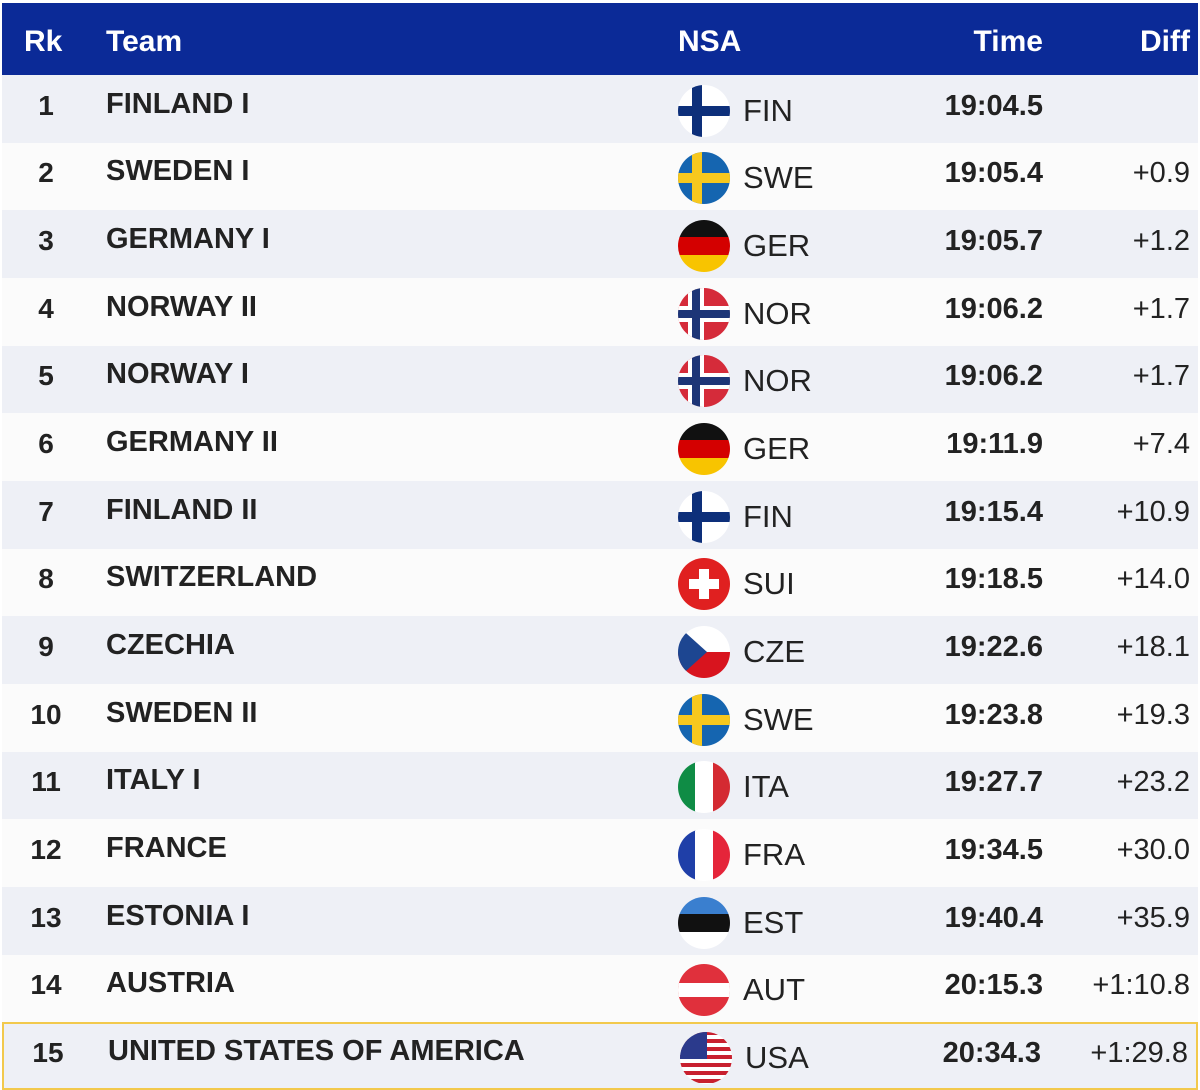  What do you see at coordinates (1141, 985) in the screenshot?
I see `time-diff: +1:10.8` at bounding box center [1141, 985].